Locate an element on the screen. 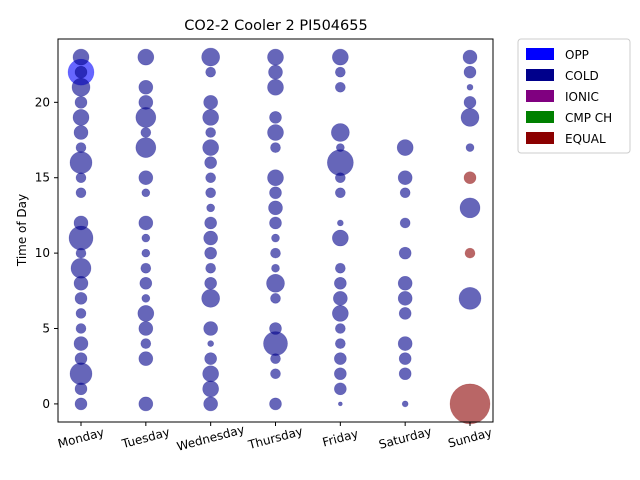 The width and height of the screenshot is (640, 480). legend-label: COLD is located at coordinates (582, 76).